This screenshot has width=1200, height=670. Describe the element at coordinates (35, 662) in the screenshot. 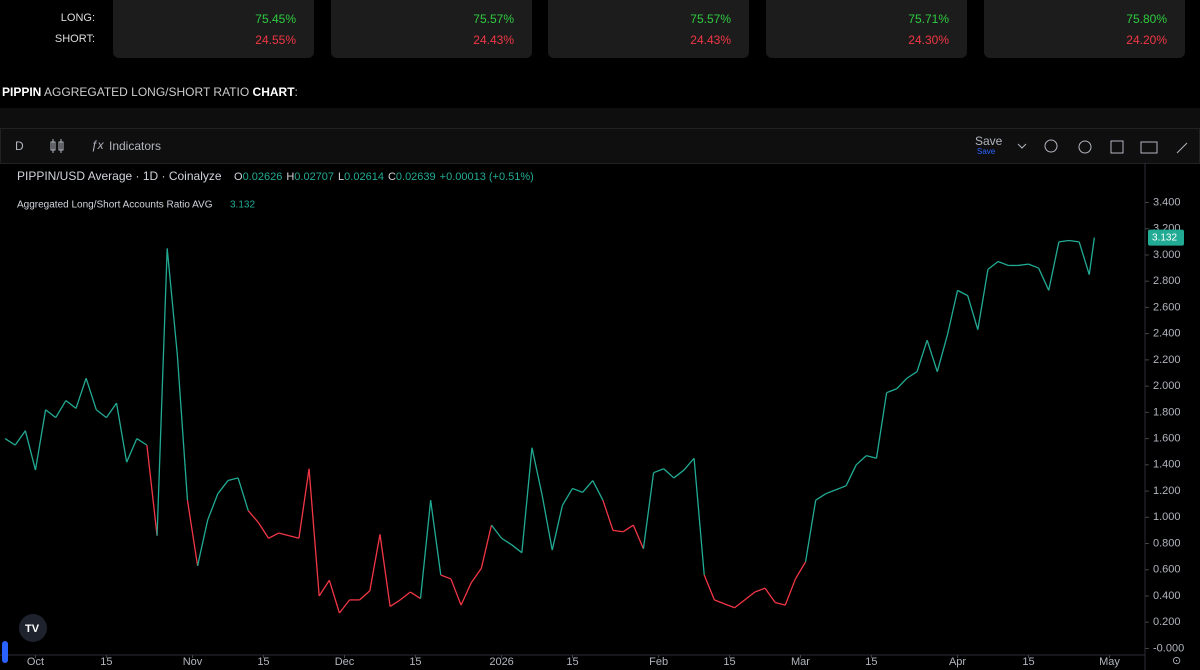

I see `x-tick-label: Oct` at that location.